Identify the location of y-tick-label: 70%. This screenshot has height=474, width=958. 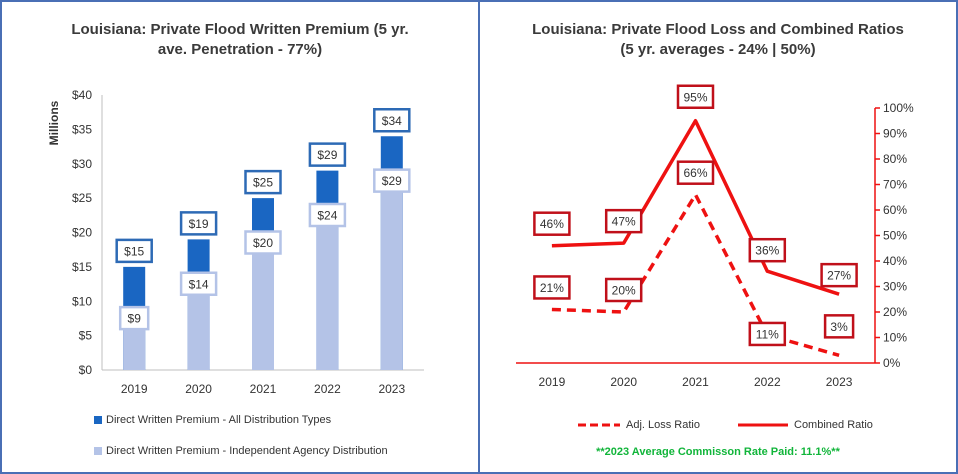
(895, 185).